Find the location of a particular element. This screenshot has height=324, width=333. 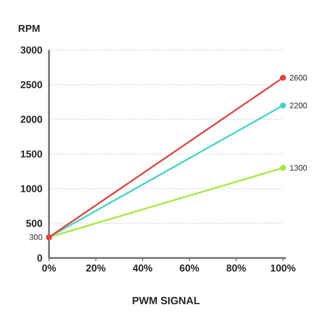

x-tick-label: 0% is located at coordinates (49, 268).